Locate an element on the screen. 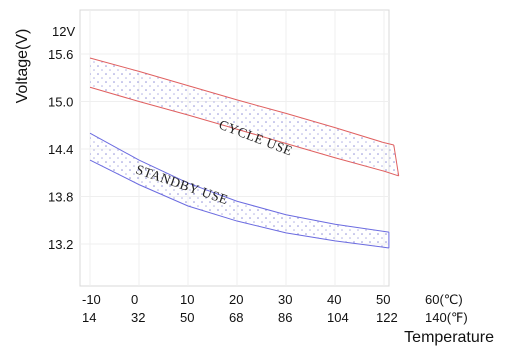 Image resolution: width=507 pixels, height=346 pixels. x-tick-label-celsius: 60(℃) is located at coordinates (444, 299).